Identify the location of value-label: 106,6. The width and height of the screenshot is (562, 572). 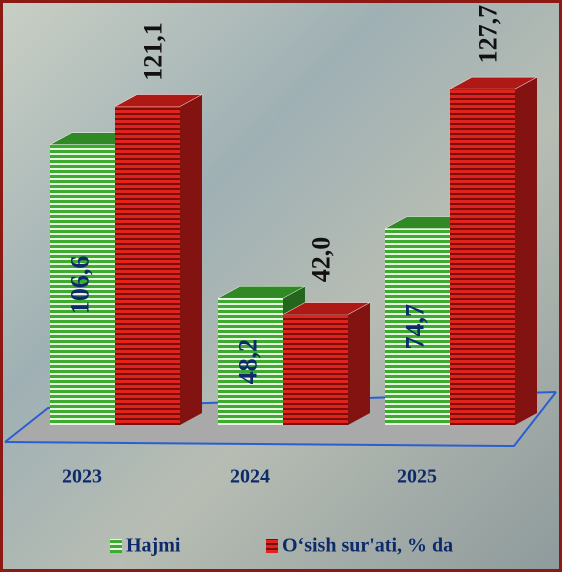
(79, 285).